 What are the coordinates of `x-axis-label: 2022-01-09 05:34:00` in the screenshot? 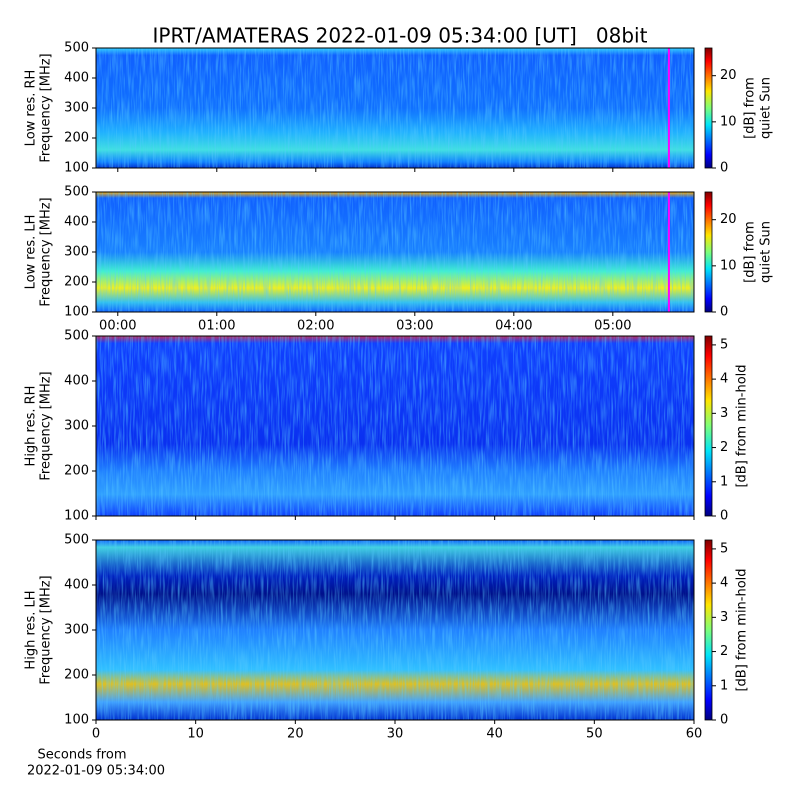 It's located at (96, 771).